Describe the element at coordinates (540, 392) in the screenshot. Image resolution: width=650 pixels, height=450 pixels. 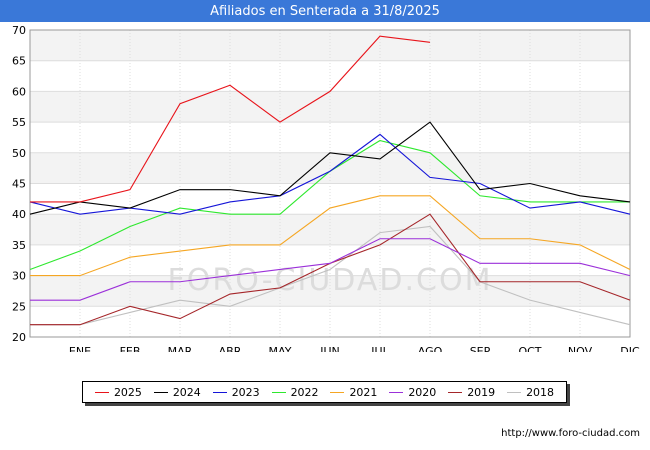
I see `legend-label: 2018` at that location.